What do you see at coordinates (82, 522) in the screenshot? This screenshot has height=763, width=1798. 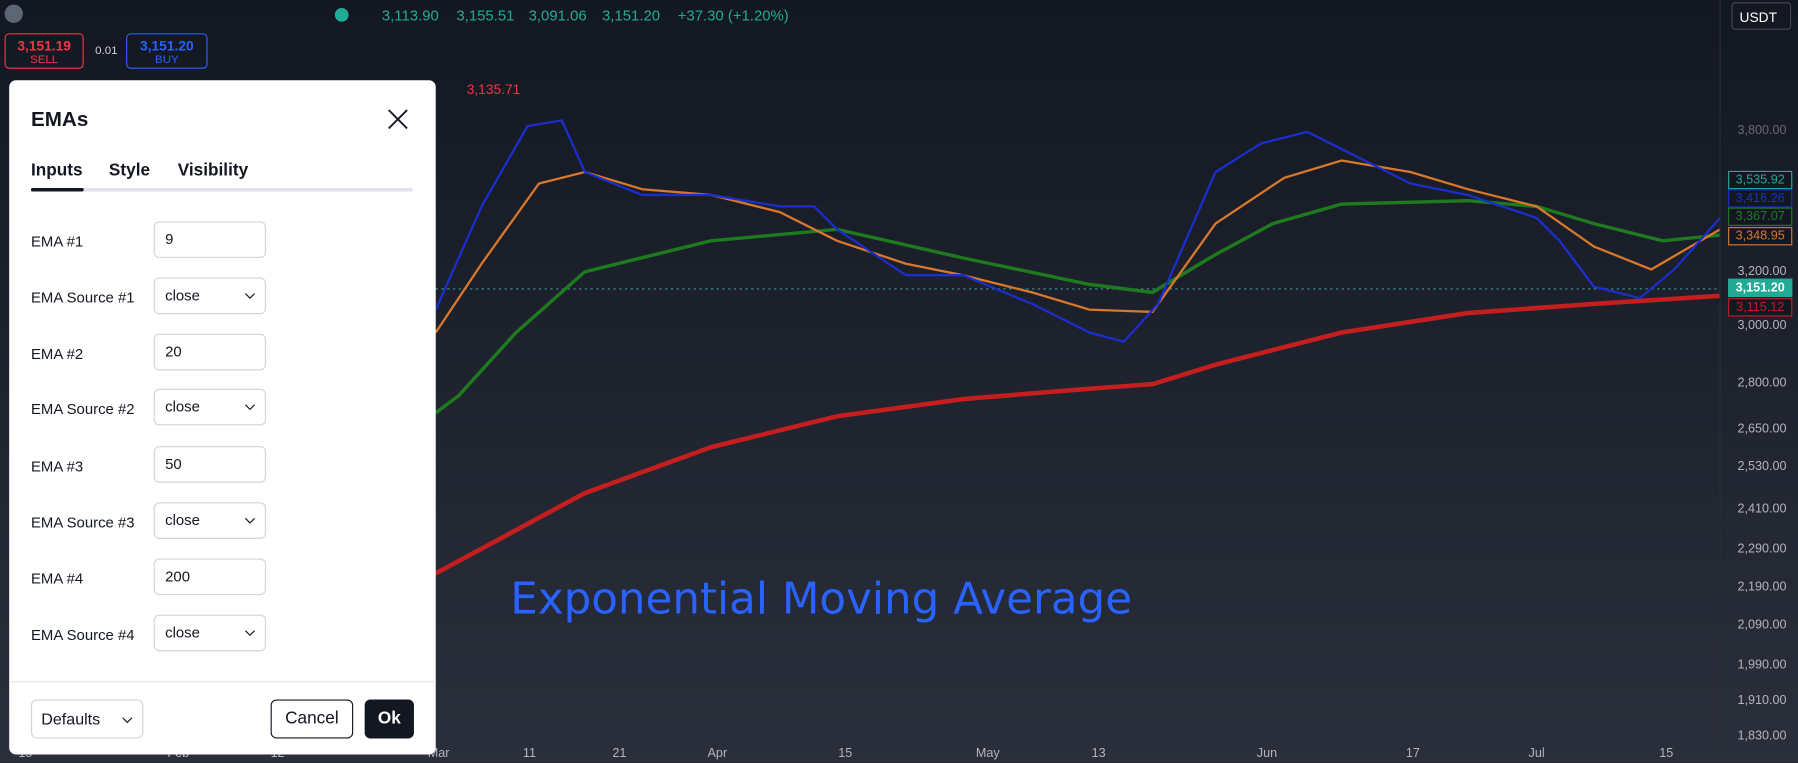 I see `field-label: EMA Source #3` at bounding box center [82, 522].